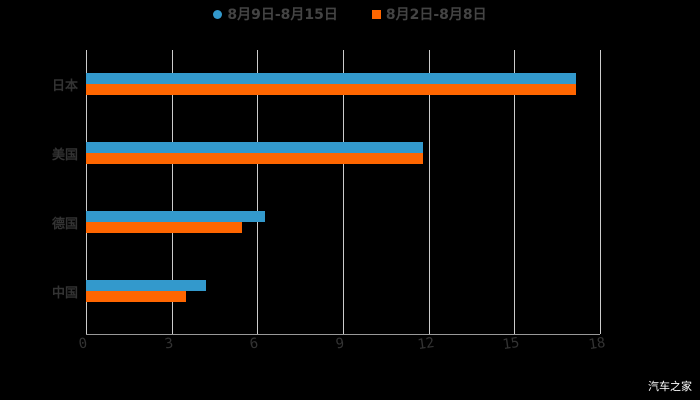  What do you see at coordinates (340, 344) in the screenshot?
I see `x-tick-label: 9` at bounding box center [340, 344].